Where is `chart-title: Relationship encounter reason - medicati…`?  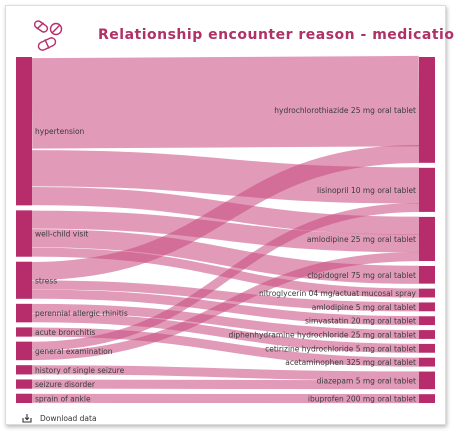
chart-title: Relationship encounter reason - medicati… is located at coordinates (276, 35).